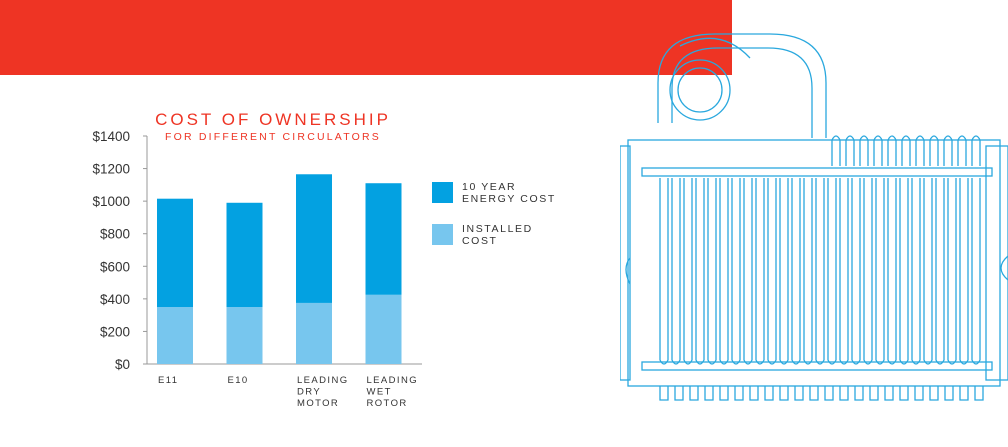 Image resolution: width=1008 pixels, height=447 pixels. Describe the element at coordinates (168, 380) in the screenshot. I see `x-tick-label: E11` at that location.